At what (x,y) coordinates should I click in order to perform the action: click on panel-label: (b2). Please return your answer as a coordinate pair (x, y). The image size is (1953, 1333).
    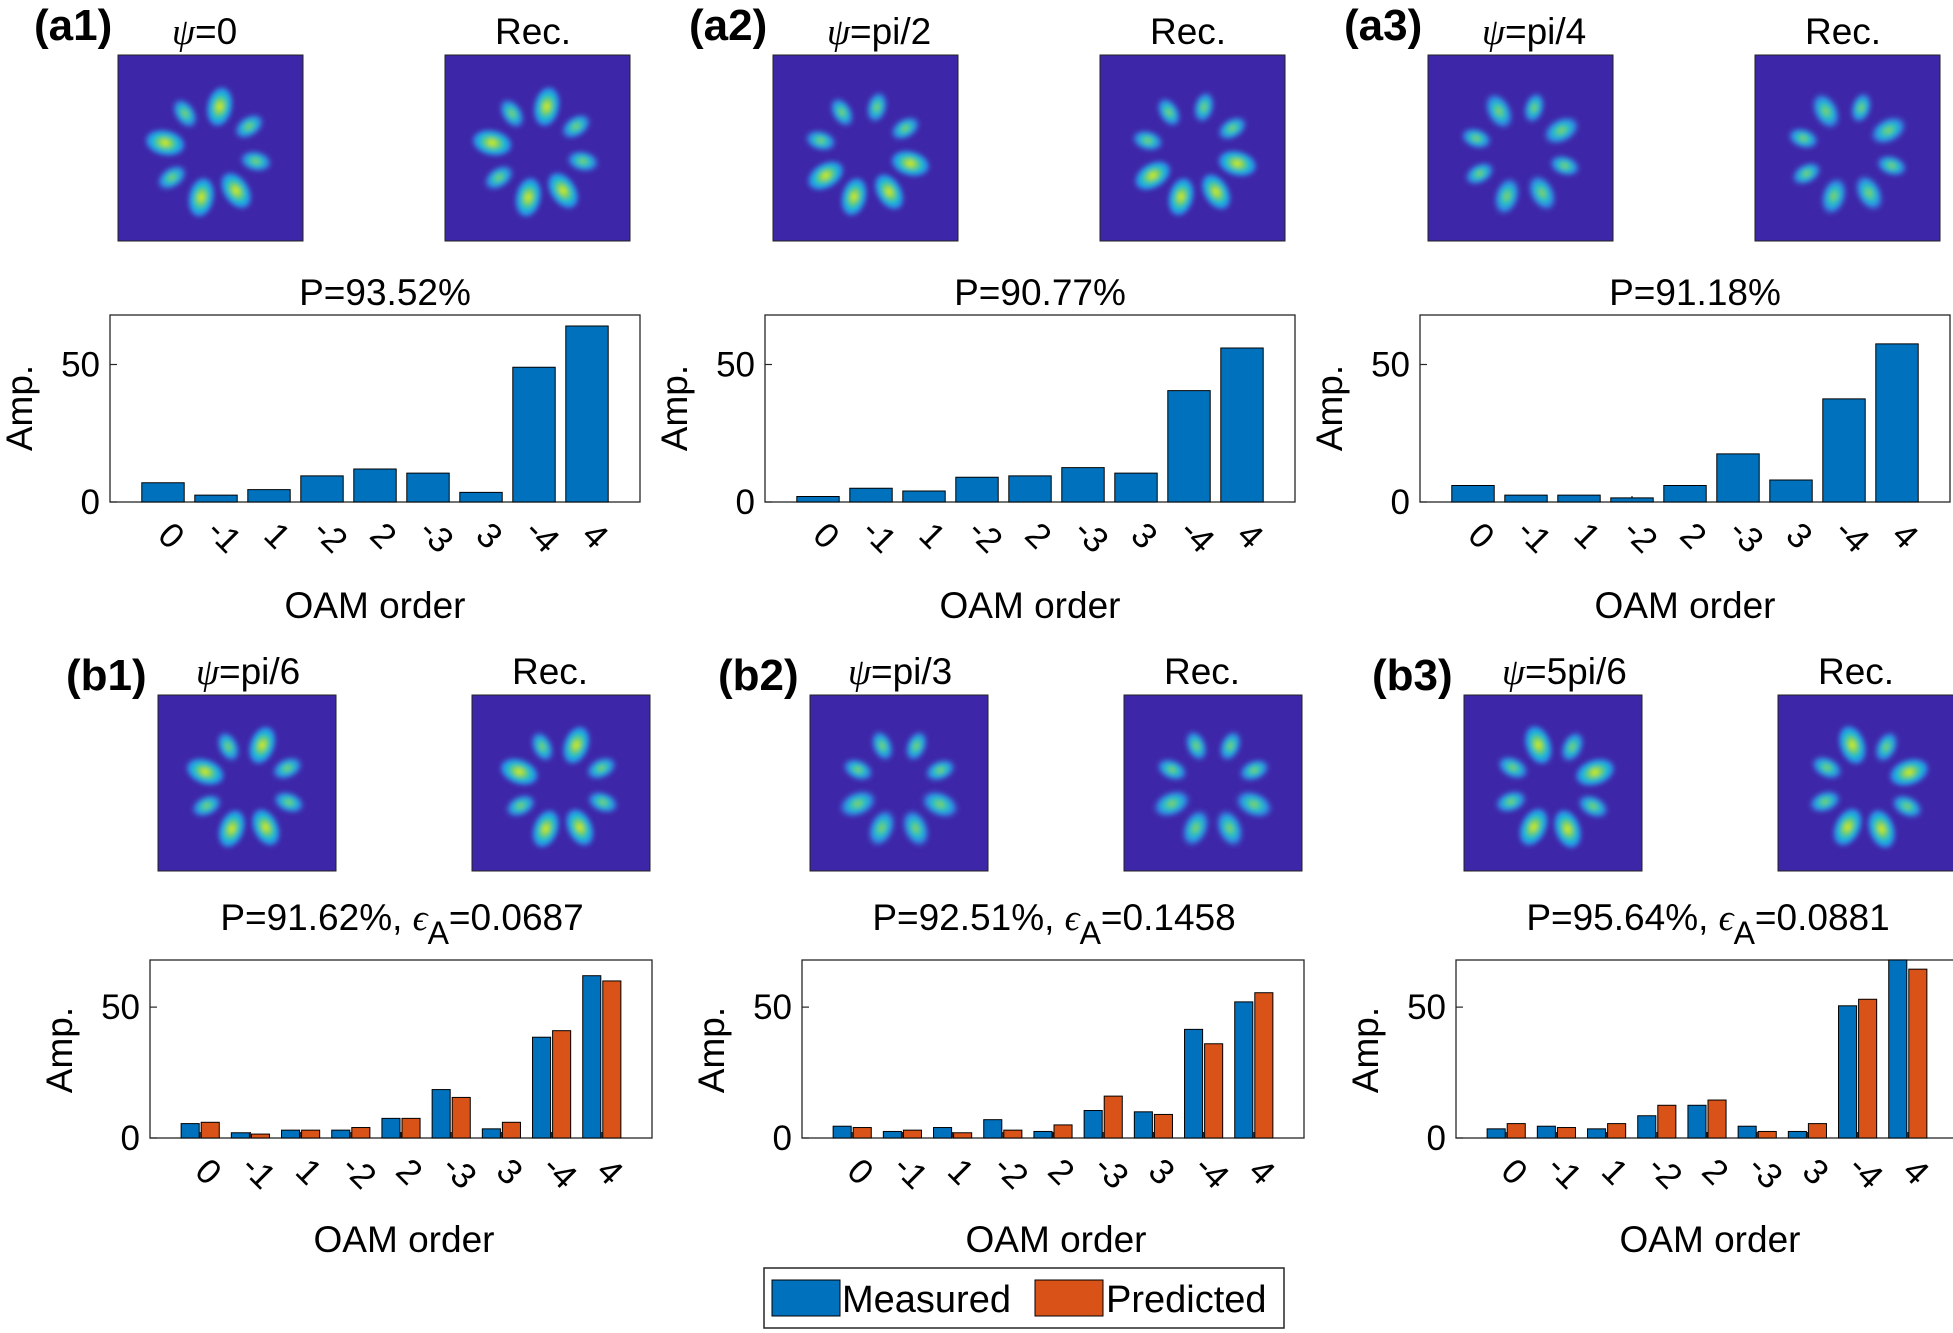
    Looking at the image, I should click on (758, 675).